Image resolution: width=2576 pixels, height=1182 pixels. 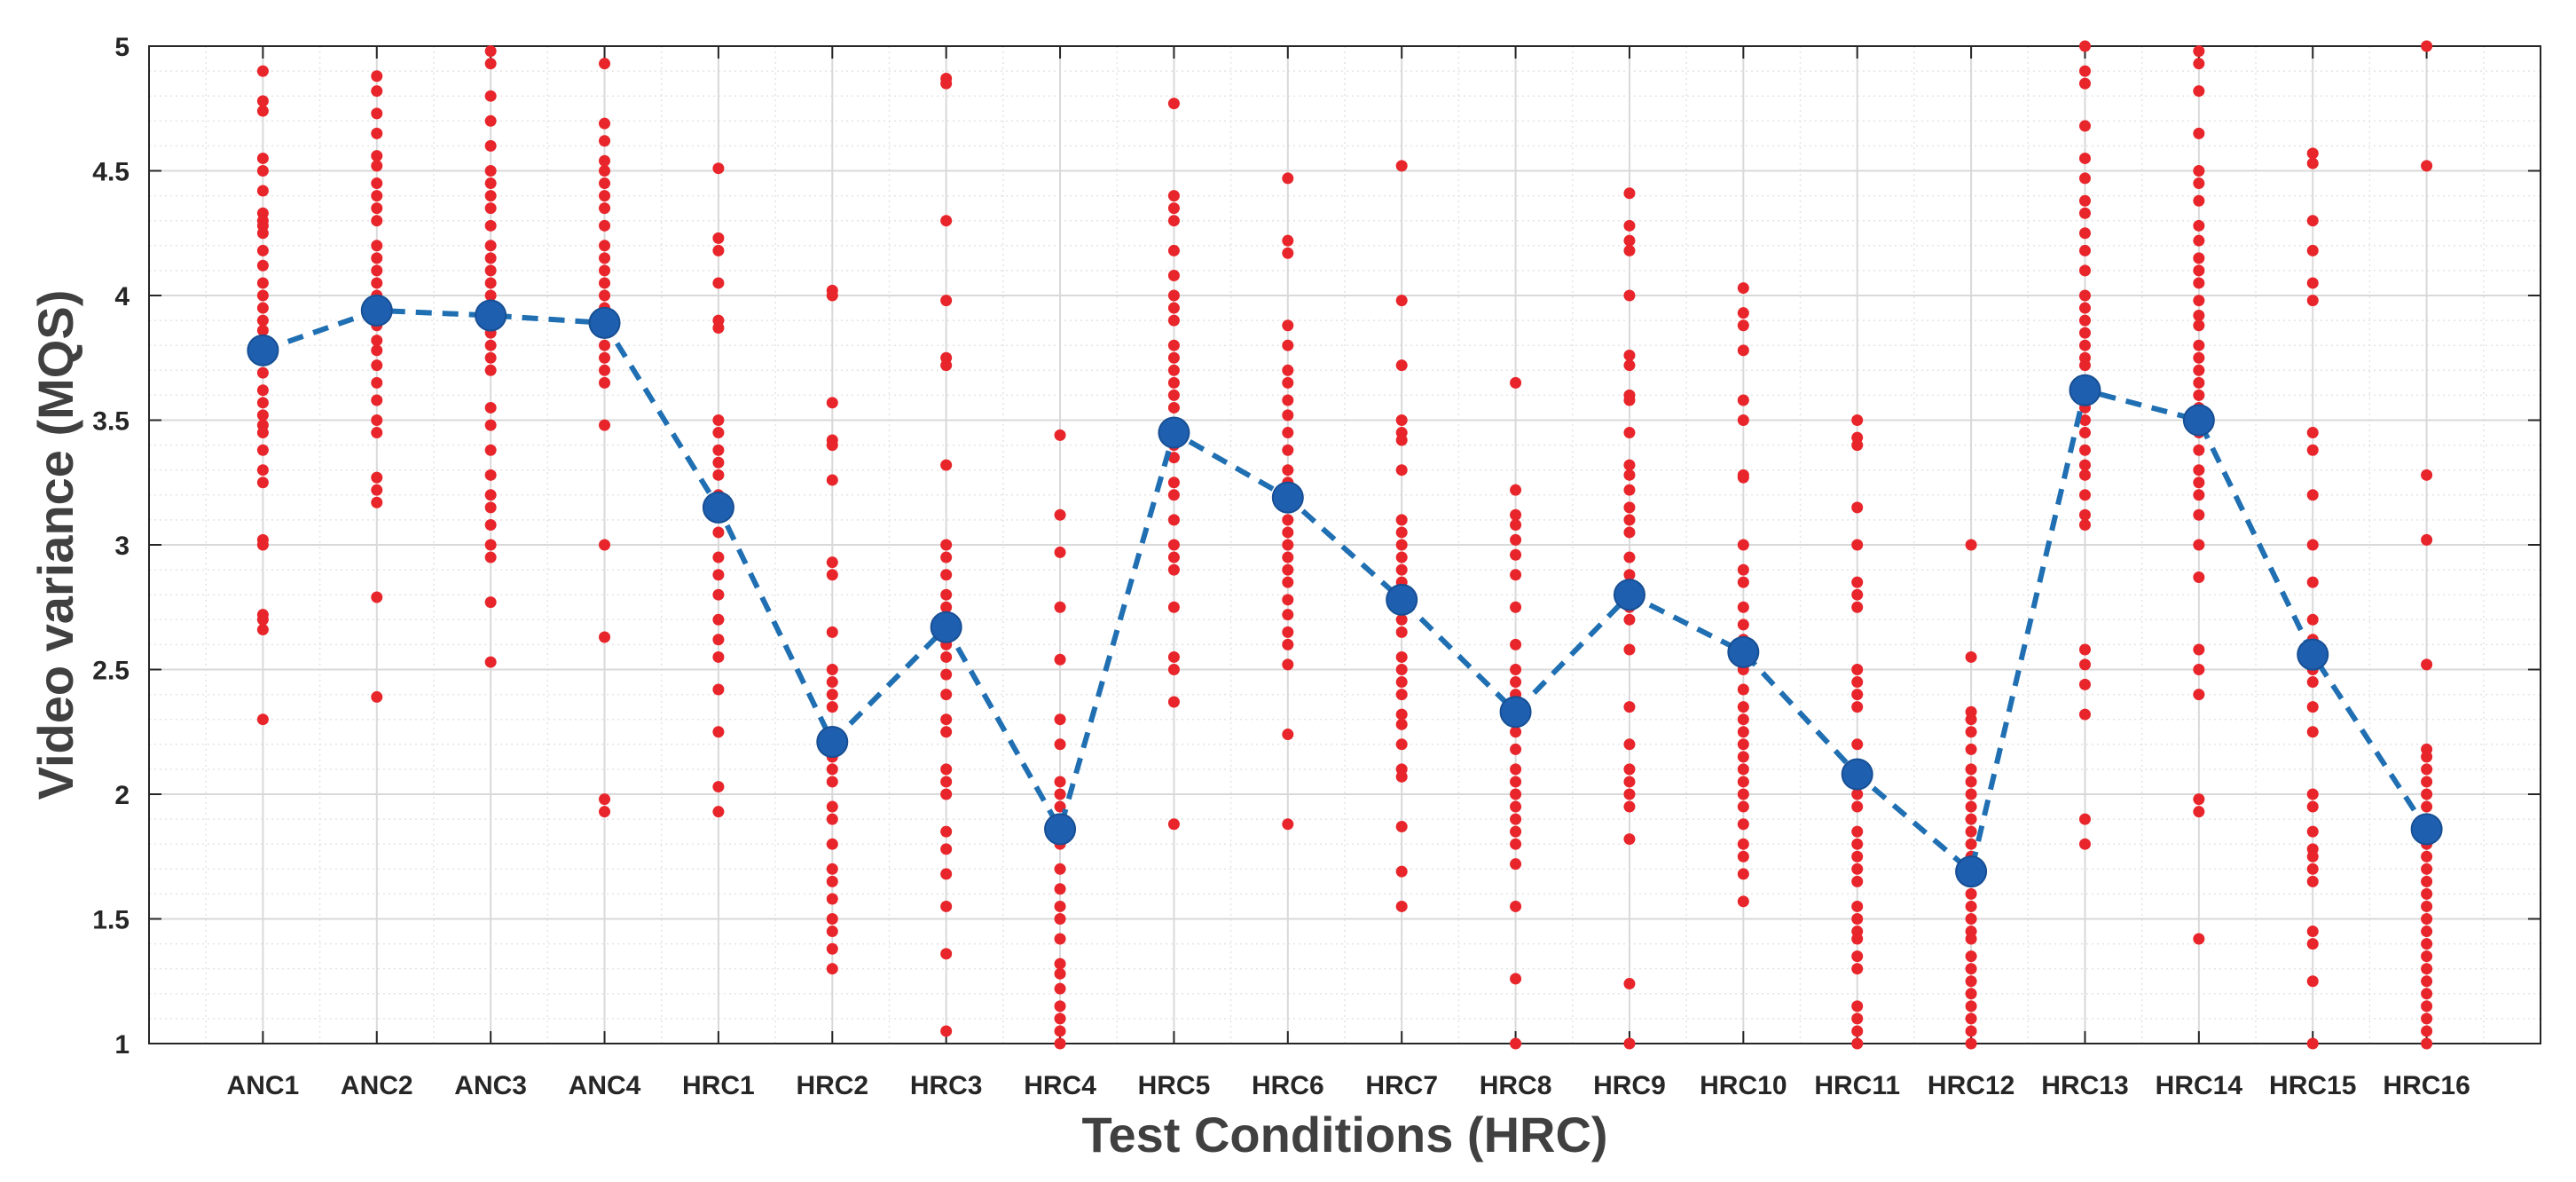 I want to click on y-tick-label: 2.5, so click(x=111, y=671).